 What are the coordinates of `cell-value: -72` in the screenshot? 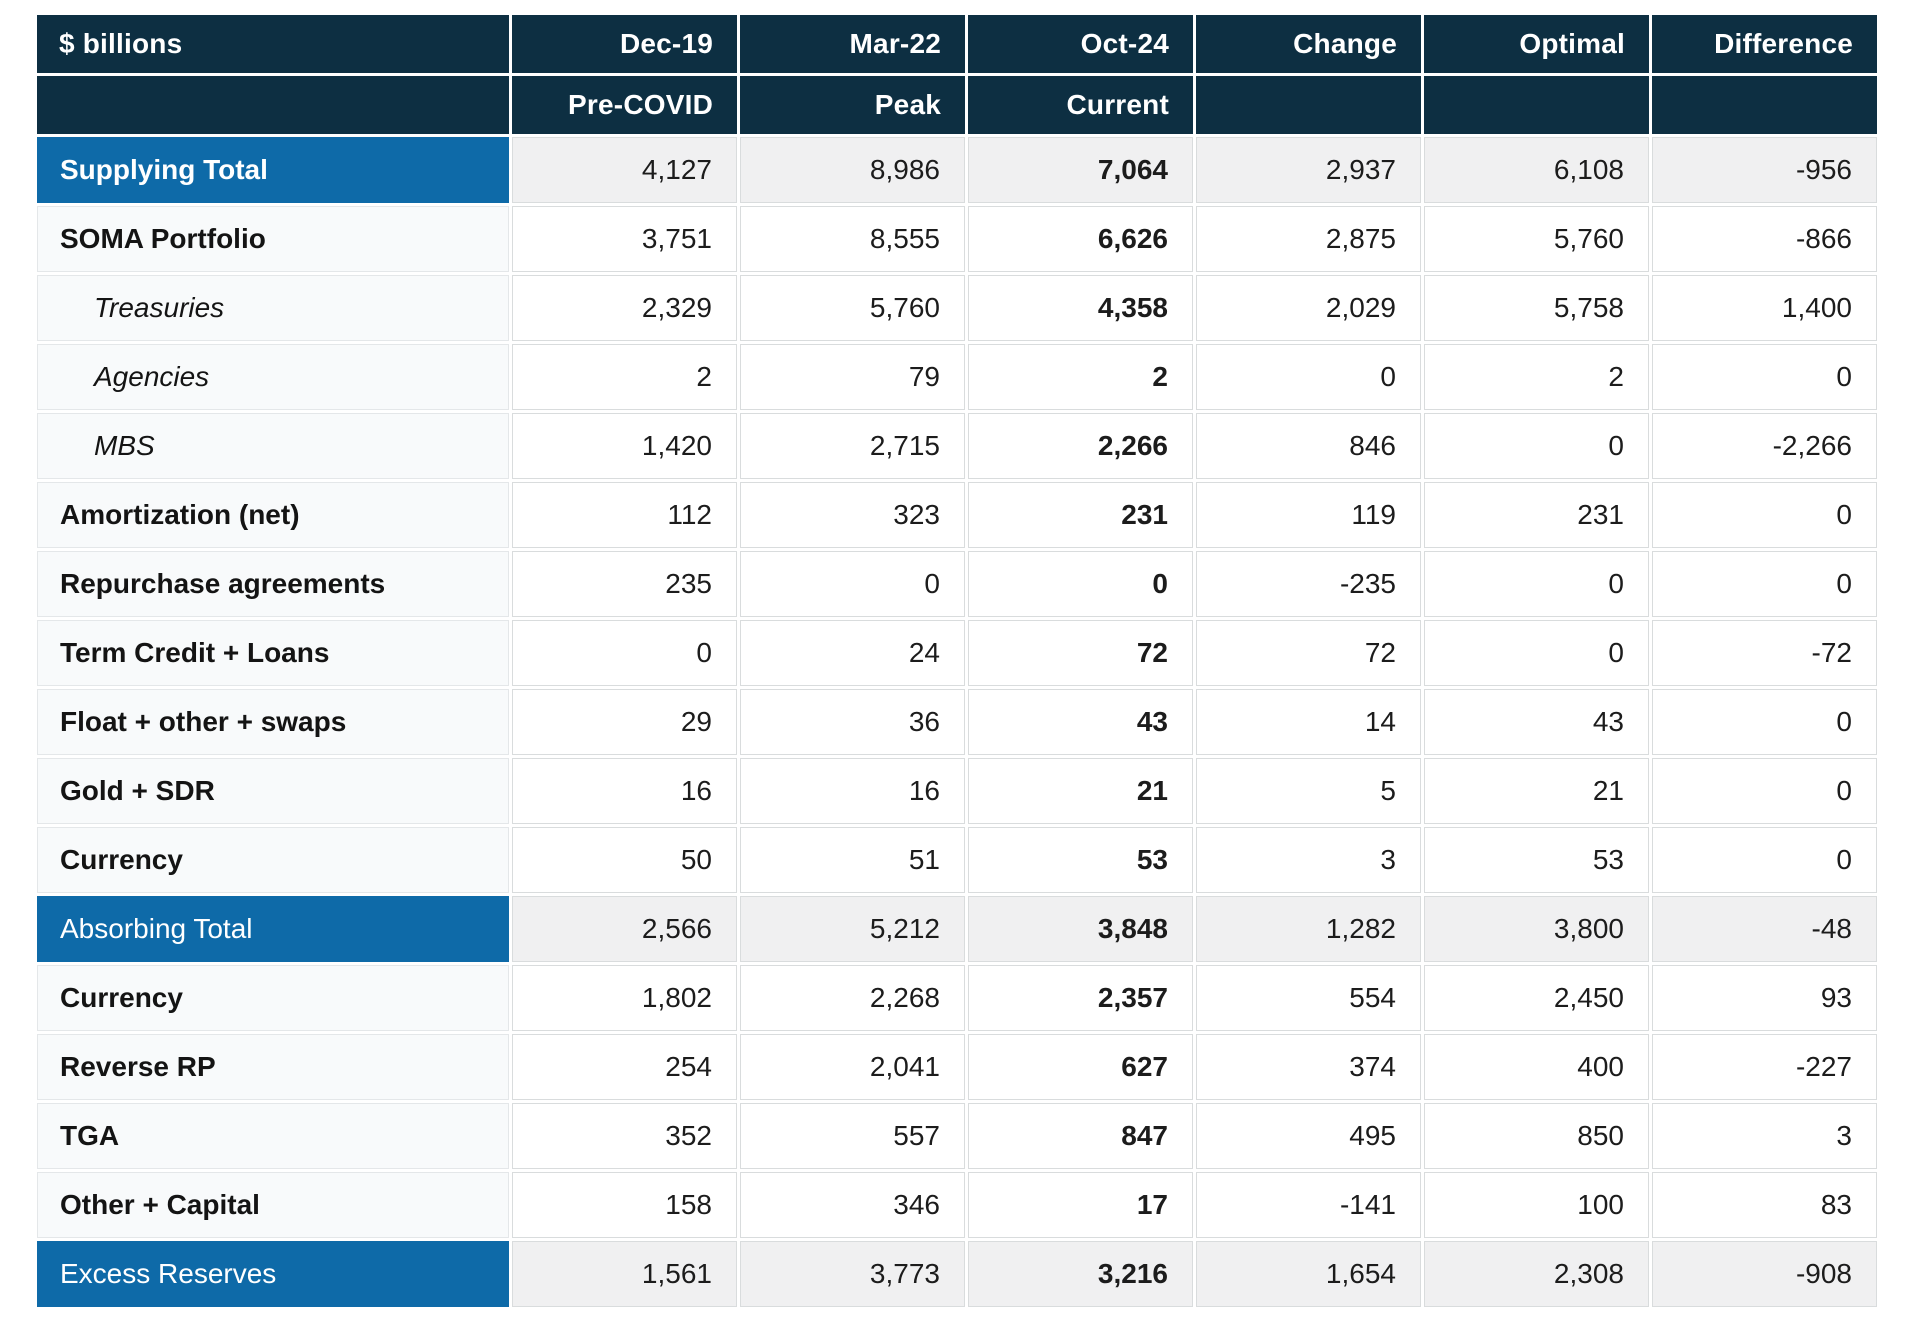 It's located at (1764, 653).